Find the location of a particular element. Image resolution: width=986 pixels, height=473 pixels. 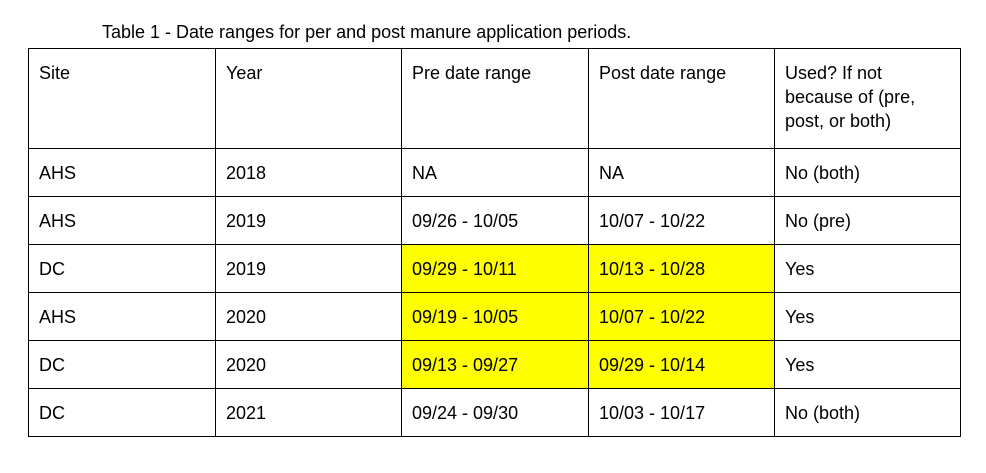

header-pre-date-range: Pre date range is located at coordinates (495, 98).